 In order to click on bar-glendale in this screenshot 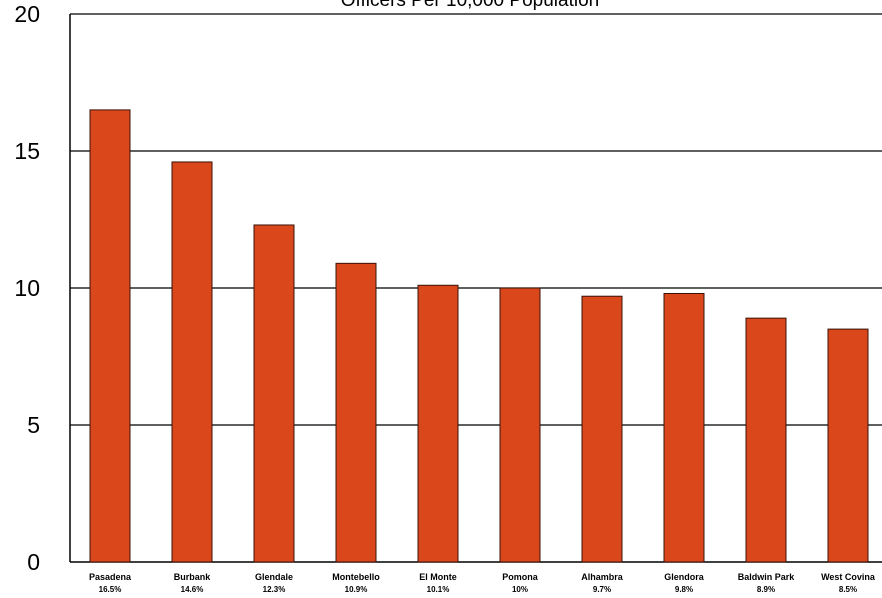, I will do `click(274, 393)`.